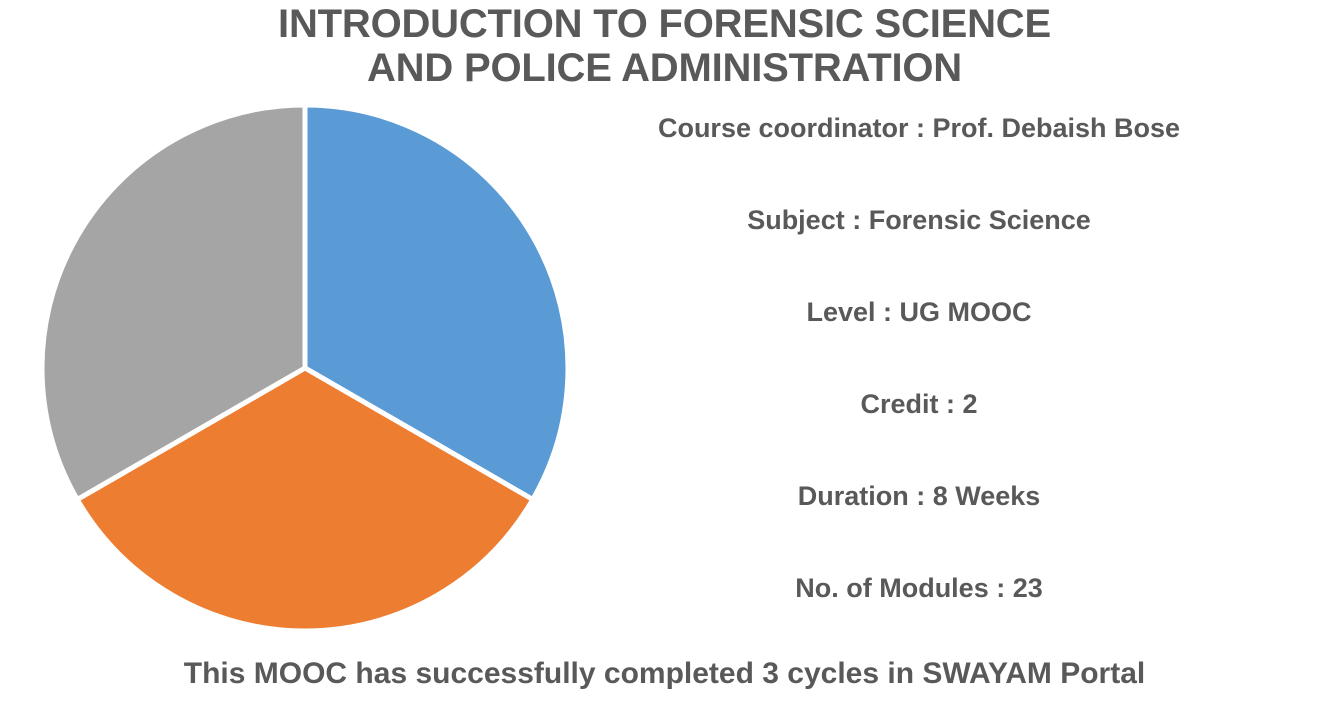 Image resolution: width=1329 pixels, height=723 pixels. What do you see at coordinates (664, 68) in the screenshot?
I see `page-title-line-2: AND POLICE ADMINISTRATION` at bounding box center [664, 68].